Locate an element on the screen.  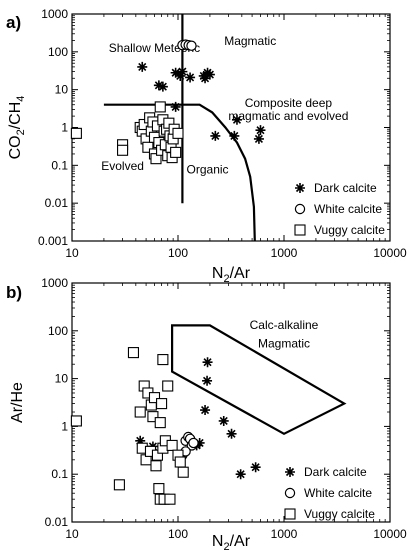
region-label: Composite deep is located at coordinates (289, 103).